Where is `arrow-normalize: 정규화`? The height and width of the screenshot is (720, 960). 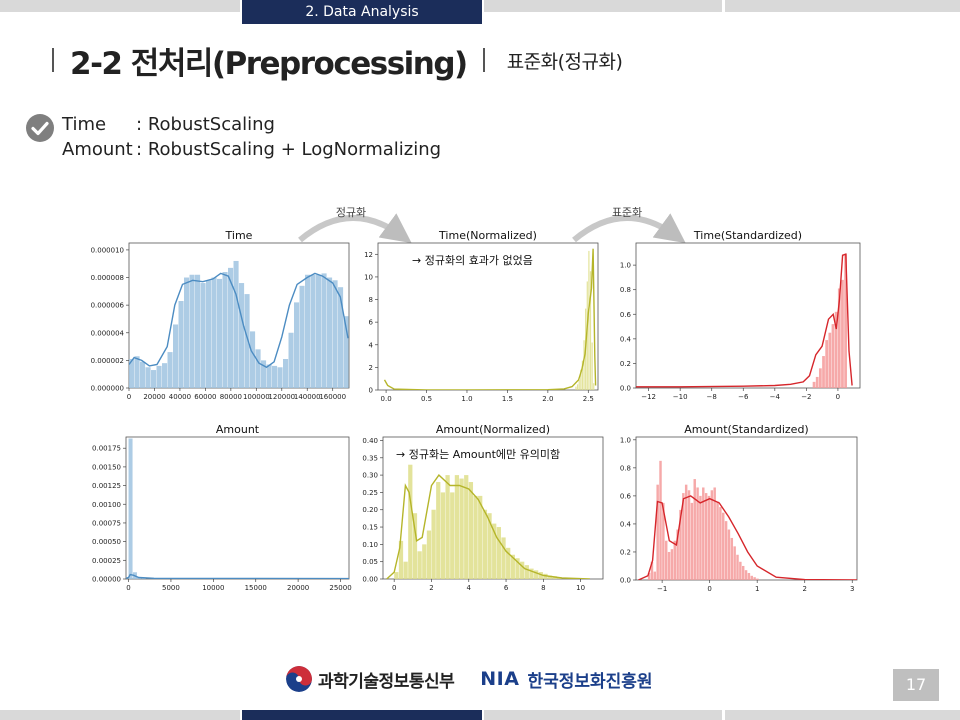
arrow-normalize: 정규화 is located at coordinates (355, 225).